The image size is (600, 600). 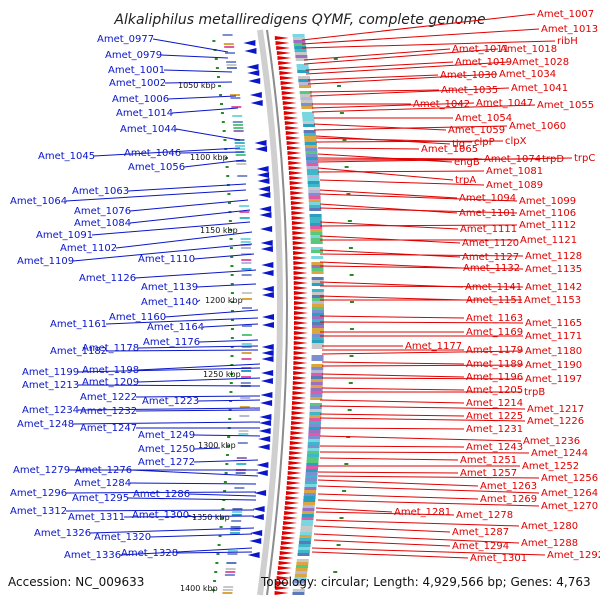 I want to click on left-gene-label: Amet_0977, so click(x=125, y=39).